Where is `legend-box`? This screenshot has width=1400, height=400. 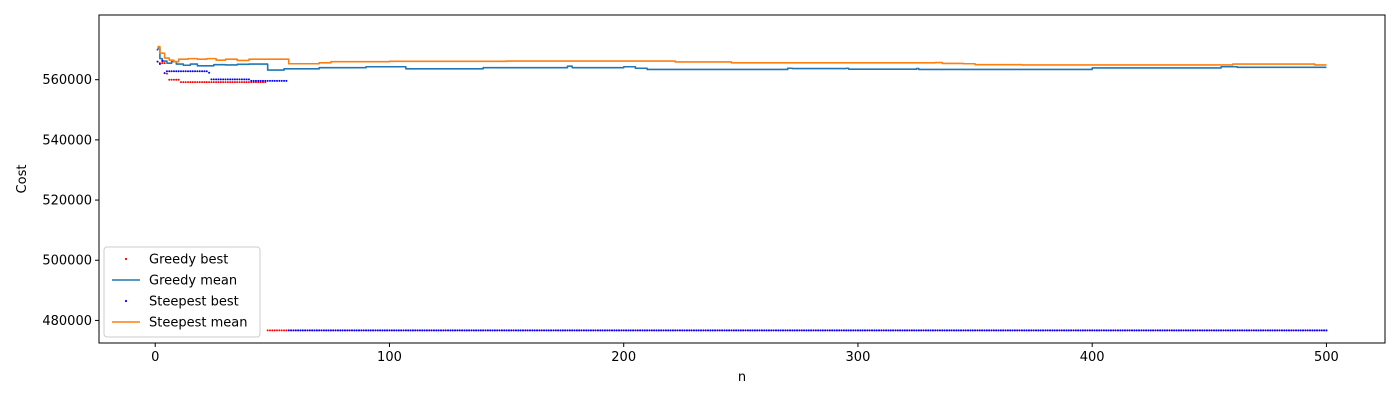
legend-box is located at coordinates (182, 292).